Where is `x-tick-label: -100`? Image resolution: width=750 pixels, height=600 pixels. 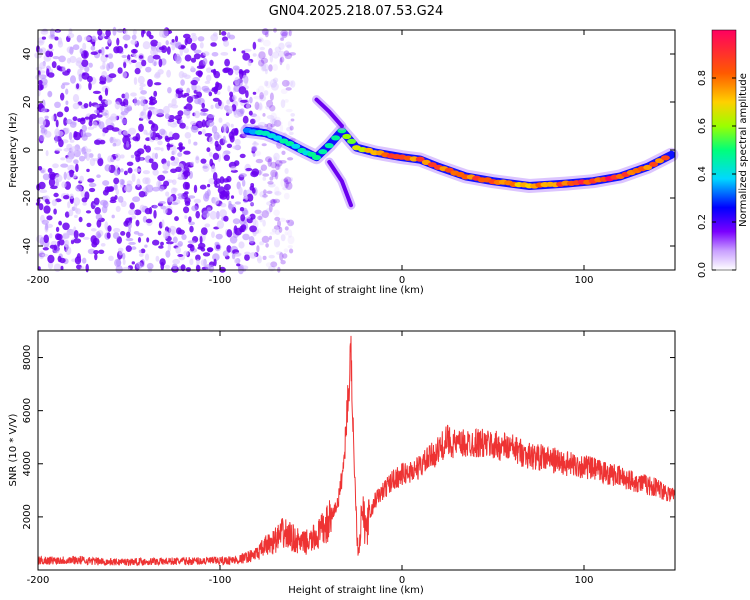 x-tick-label: -100 is located at coordinates (220, 580).